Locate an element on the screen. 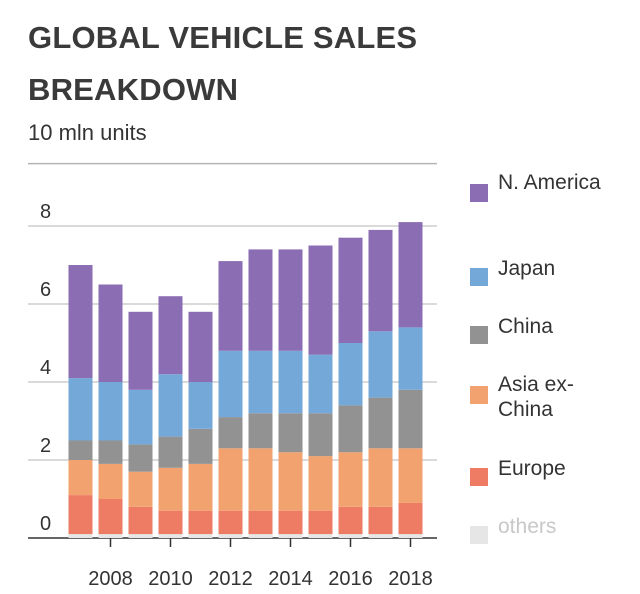 This screenshot has width=640, height=594. x-tick-label: 2018 is located at coordinates (410, 579).